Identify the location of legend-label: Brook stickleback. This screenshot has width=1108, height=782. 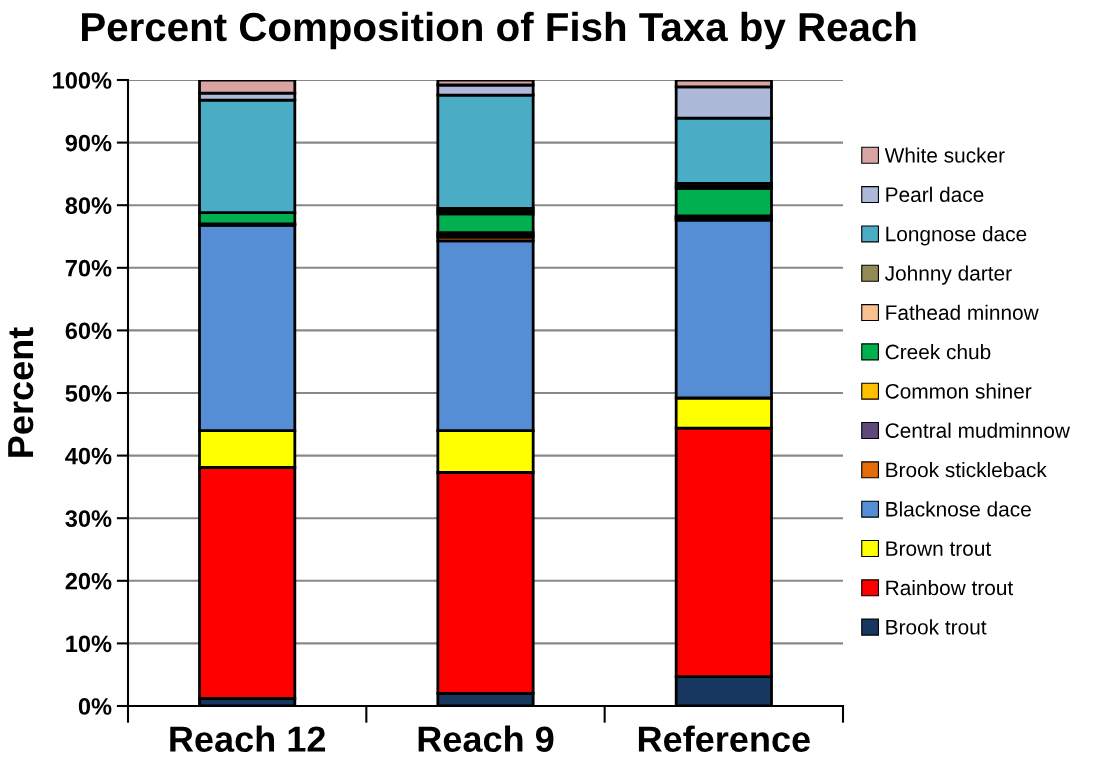
(966, 469).